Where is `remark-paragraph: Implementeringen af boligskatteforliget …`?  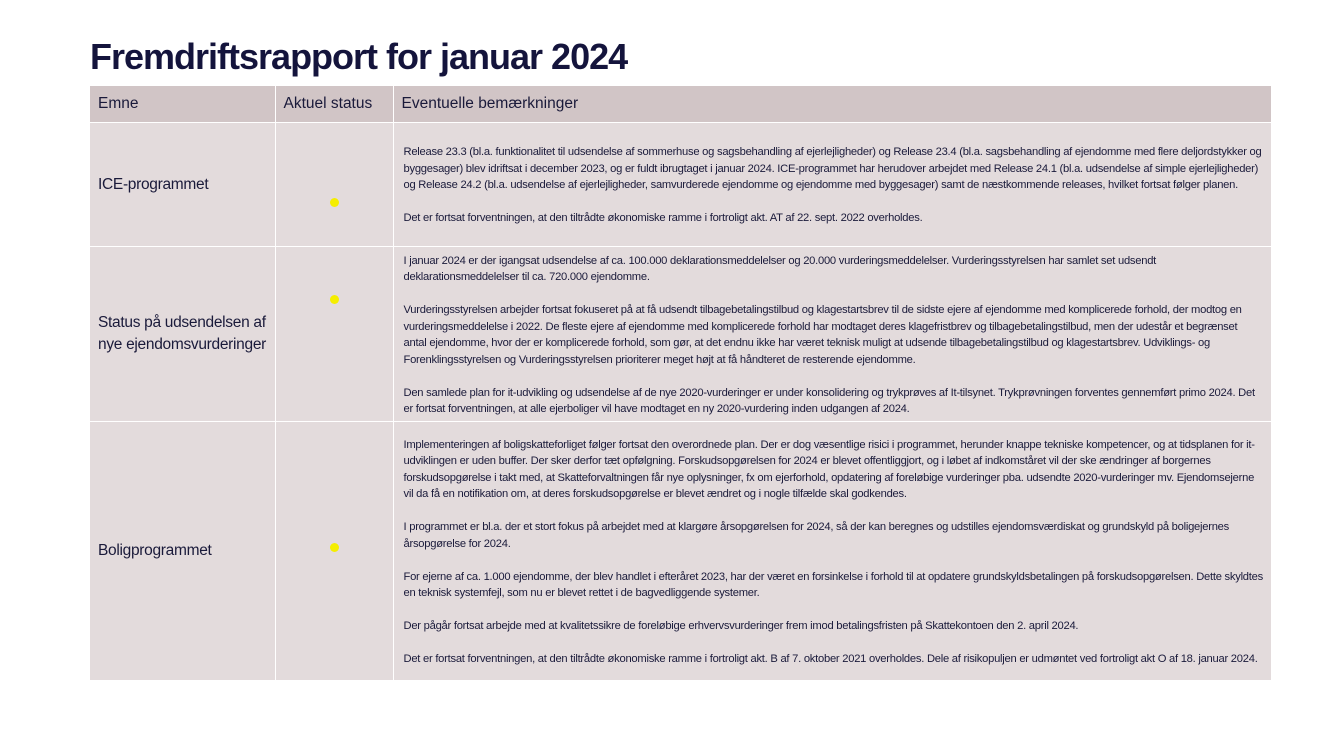 remark-paragraph: Implementeringen af boligskatteforliget … is located at coordinates (829, 469).